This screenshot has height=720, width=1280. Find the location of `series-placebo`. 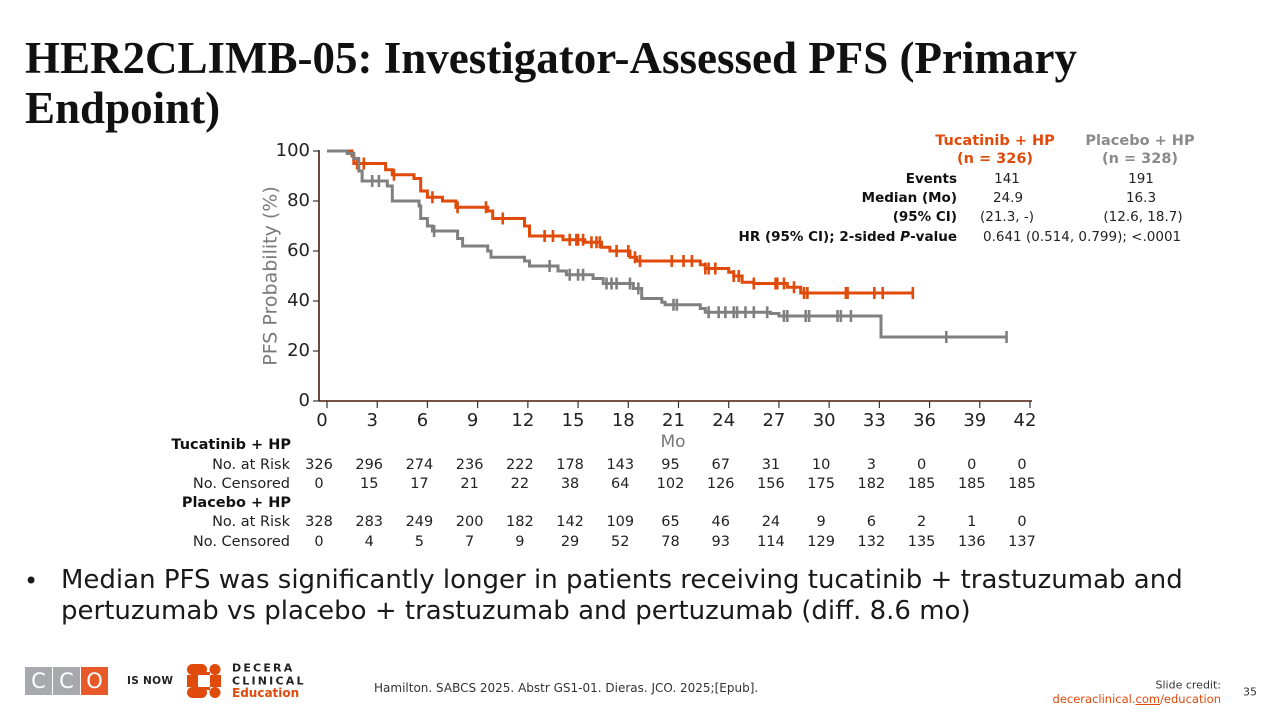

series-placebo is located at coordinates (667, 246).